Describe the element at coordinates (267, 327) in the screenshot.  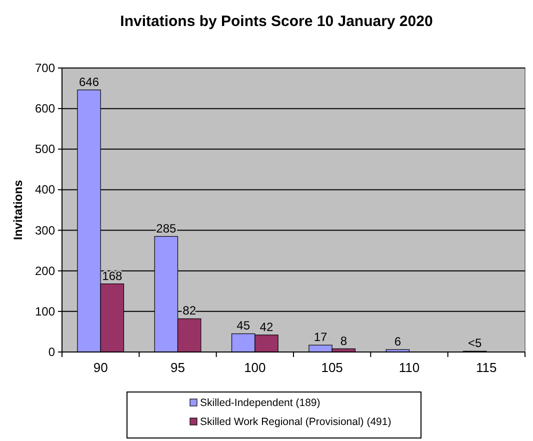
I see `data-label: 42` at that location.